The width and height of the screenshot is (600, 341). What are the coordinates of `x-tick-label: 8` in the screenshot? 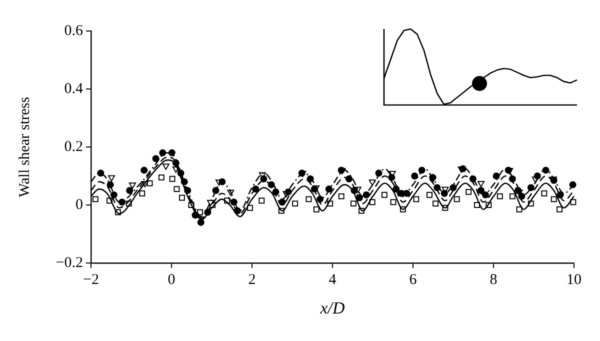 It's located at (494, 280).